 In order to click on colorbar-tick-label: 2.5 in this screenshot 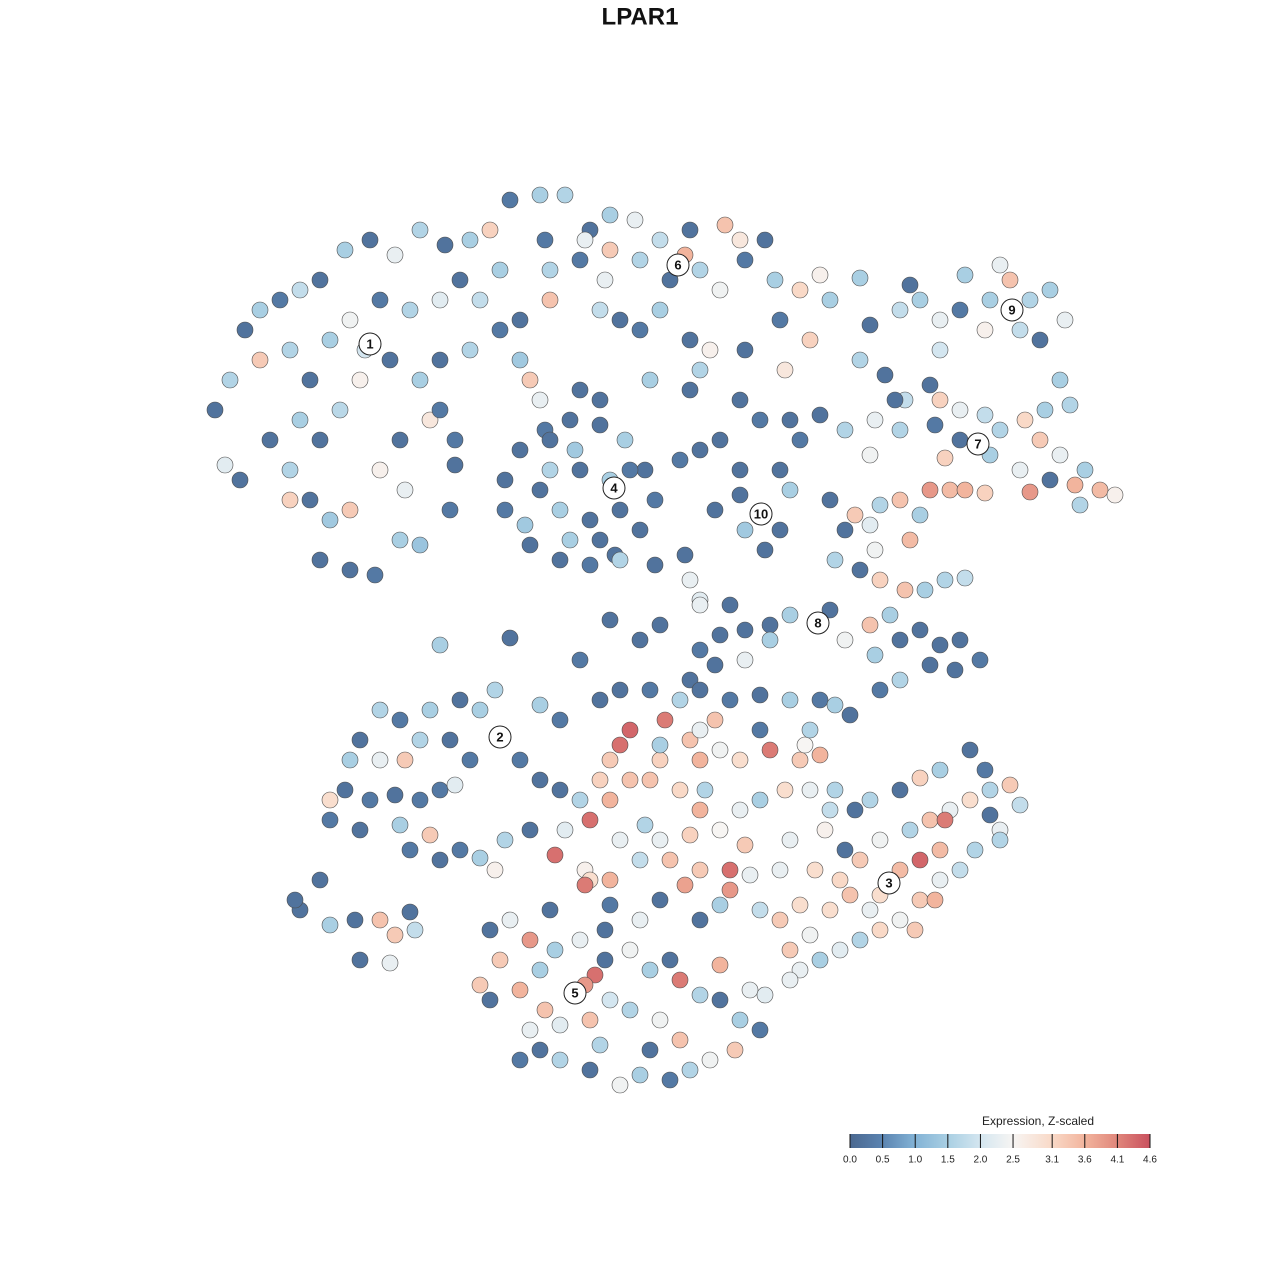, I will do `click(1013, 1160)`.